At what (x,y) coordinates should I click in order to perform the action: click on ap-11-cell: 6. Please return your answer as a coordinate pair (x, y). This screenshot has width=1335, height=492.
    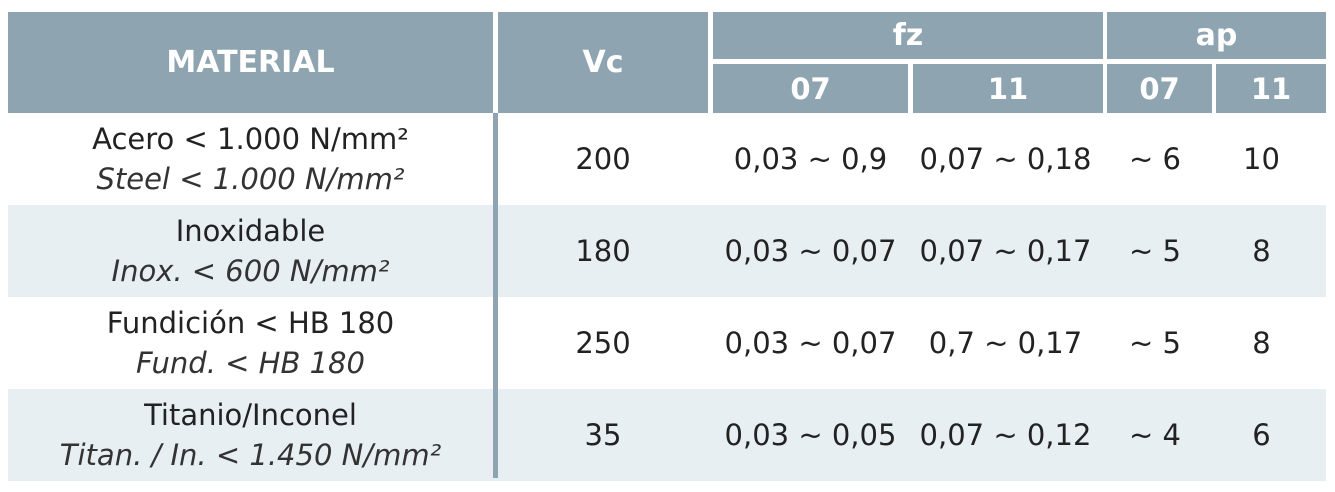
    Looking at the image, I should click on (1261, 435).